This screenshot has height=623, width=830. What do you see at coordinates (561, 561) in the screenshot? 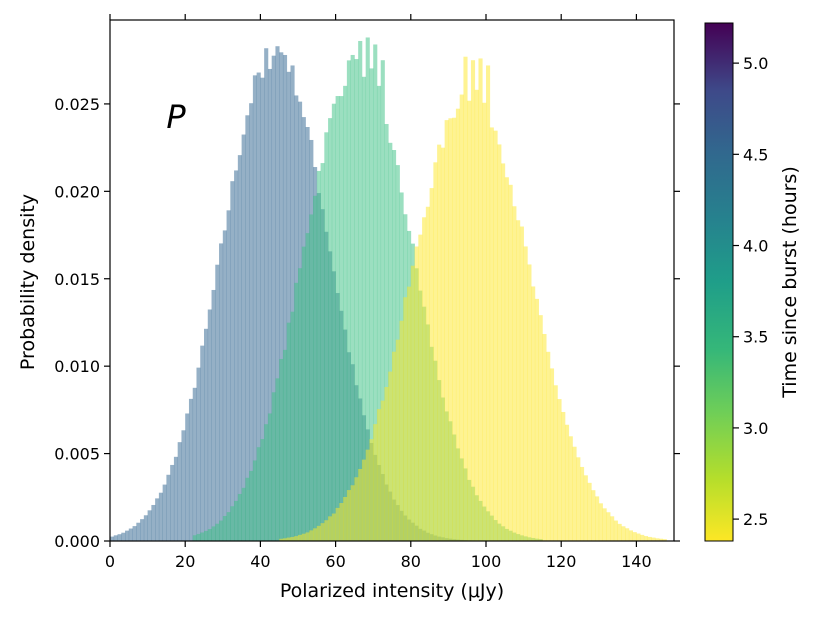
I see `x-tick-label: 120` at bounding box center [561, 561].